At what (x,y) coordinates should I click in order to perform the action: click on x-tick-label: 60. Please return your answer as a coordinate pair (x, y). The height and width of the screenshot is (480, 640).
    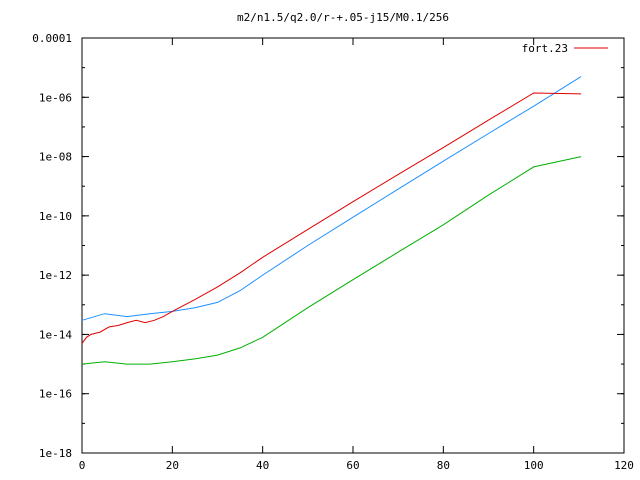
    Looking at the image, I should click on (352, 465).